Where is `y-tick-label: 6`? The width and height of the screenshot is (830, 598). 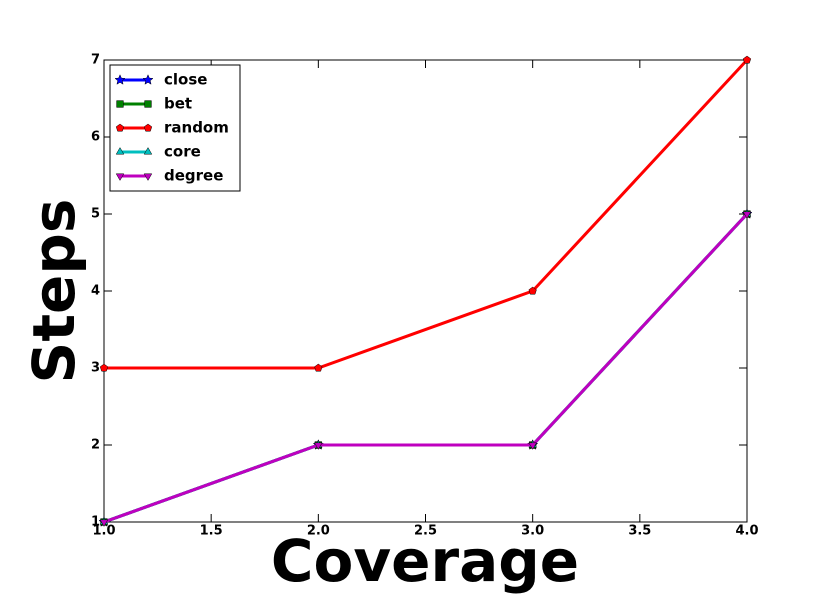 y-tick-label: 6 is located at coordinates (95, 137).